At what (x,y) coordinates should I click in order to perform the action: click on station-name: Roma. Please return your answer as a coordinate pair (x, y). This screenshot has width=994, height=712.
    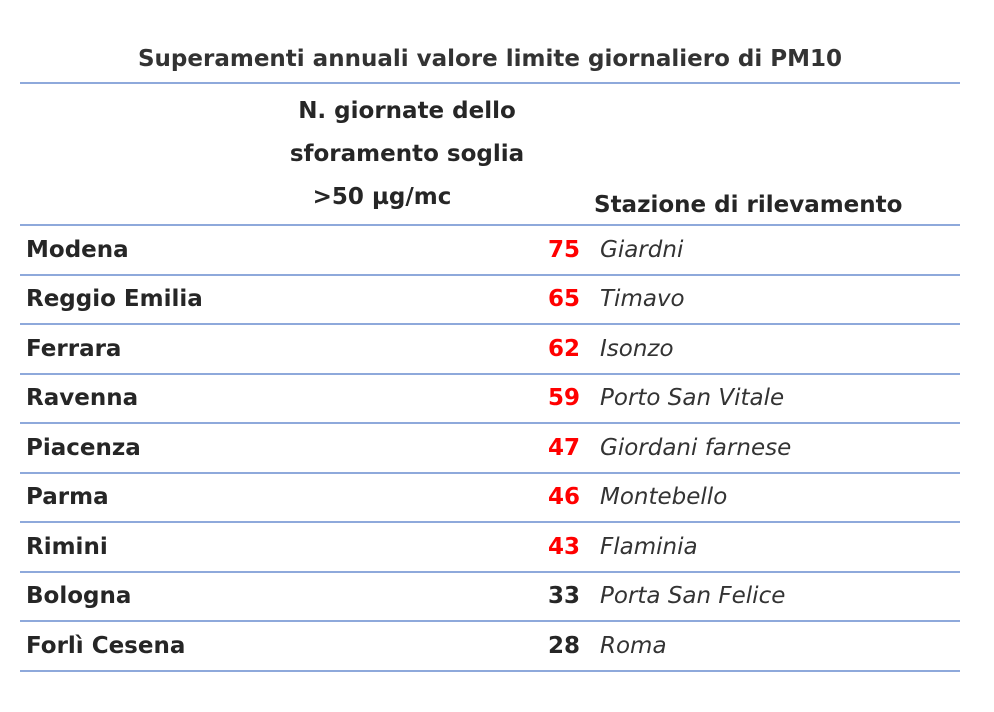
    Looking at the image, I should click on (633, 645).